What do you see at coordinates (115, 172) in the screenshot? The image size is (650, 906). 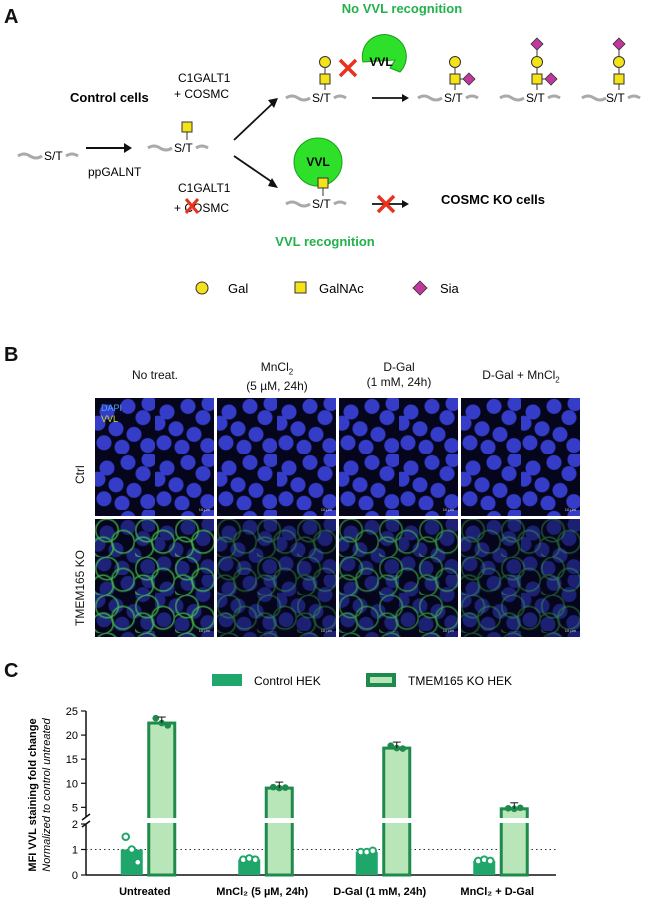 I see `ppgalnt-label: ppGALNT` at bounding box center [115, 172].